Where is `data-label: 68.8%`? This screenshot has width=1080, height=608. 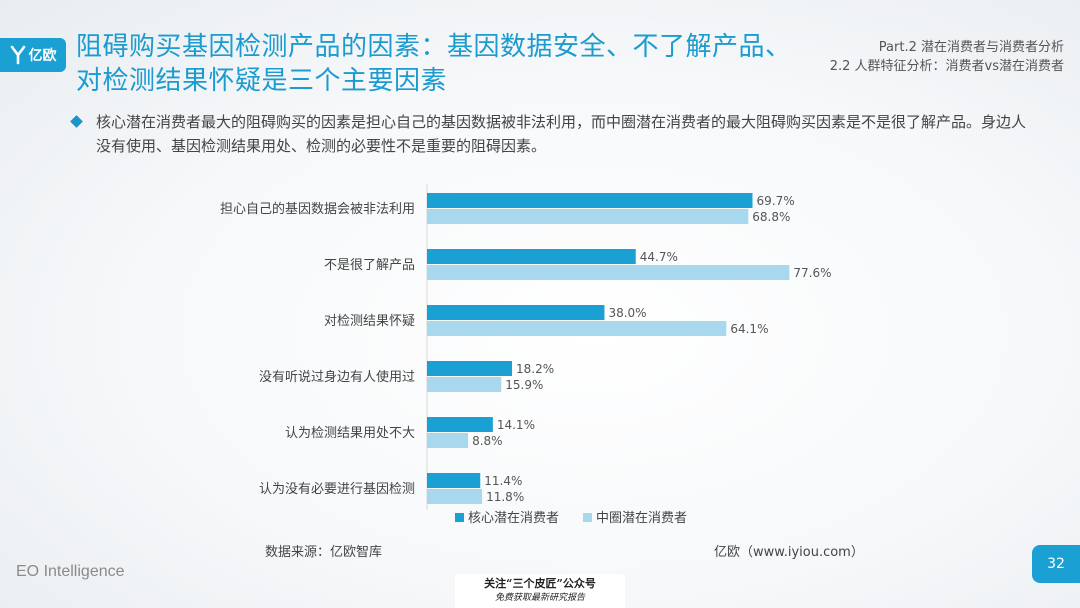 data-label: 68.8% is located at coordinates (771, 217).